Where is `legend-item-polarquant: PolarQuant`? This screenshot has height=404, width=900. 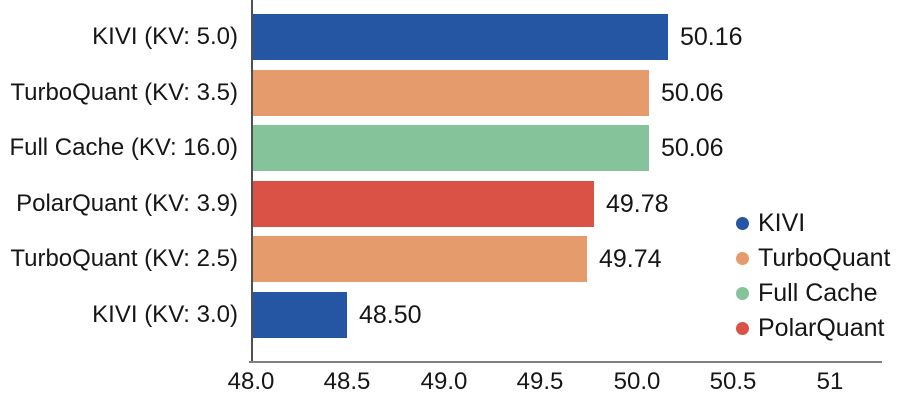
legend-item-polarquant: PolarQuant is located at coordinates (813, 328).